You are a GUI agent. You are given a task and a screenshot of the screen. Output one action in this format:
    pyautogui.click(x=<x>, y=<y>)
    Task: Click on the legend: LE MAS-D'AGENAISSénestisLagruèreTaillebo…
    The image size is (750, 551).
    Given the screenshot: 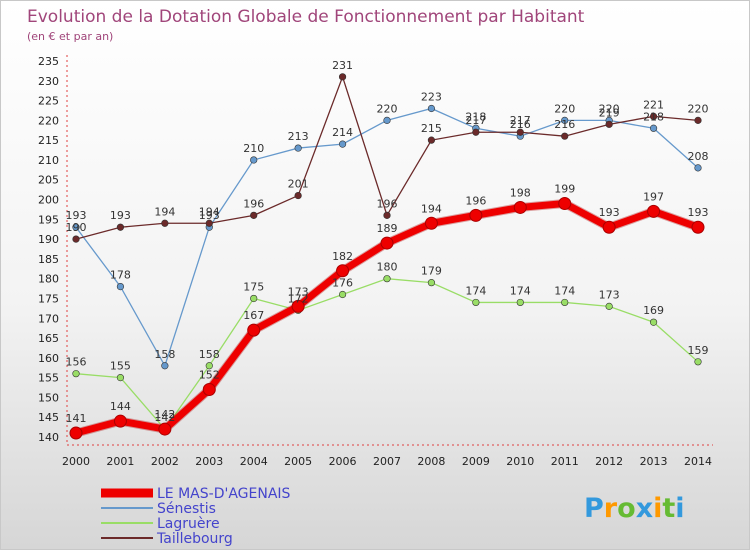 What is the action you would take?
    pyautogui.click(x=196, y=516)
    